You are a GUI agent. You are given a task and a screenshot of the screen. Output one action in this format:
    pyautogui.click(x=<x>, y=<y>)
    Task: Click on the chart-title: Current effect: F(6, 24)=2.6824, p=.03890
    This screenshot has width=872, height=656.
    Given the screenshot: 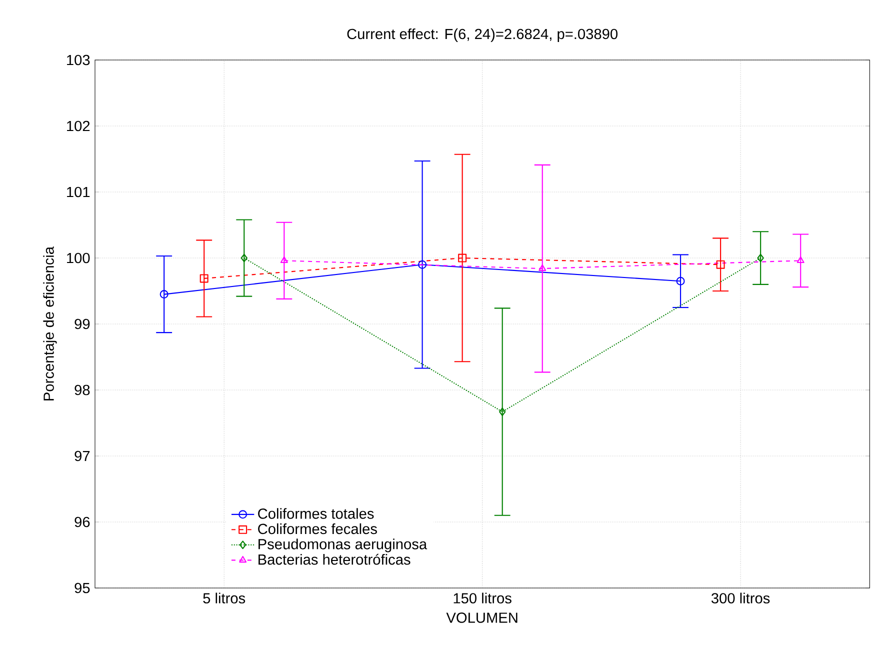 What is the action you would take?
    pyautogui.click(x=482, y=35)
    